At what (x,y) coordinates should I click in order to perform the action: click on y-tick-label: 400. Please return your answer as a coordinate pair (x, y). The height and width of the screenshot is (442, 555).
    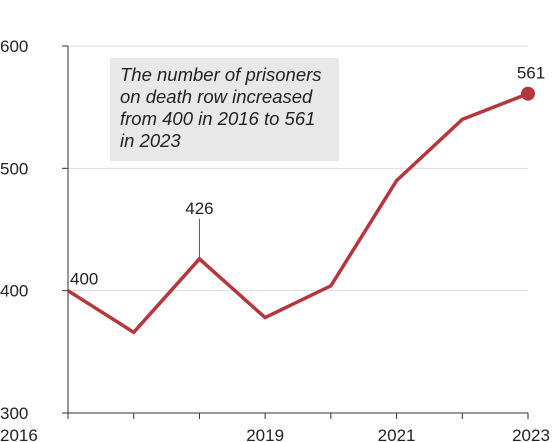
    Looking at the image, I should click on (14, 291).